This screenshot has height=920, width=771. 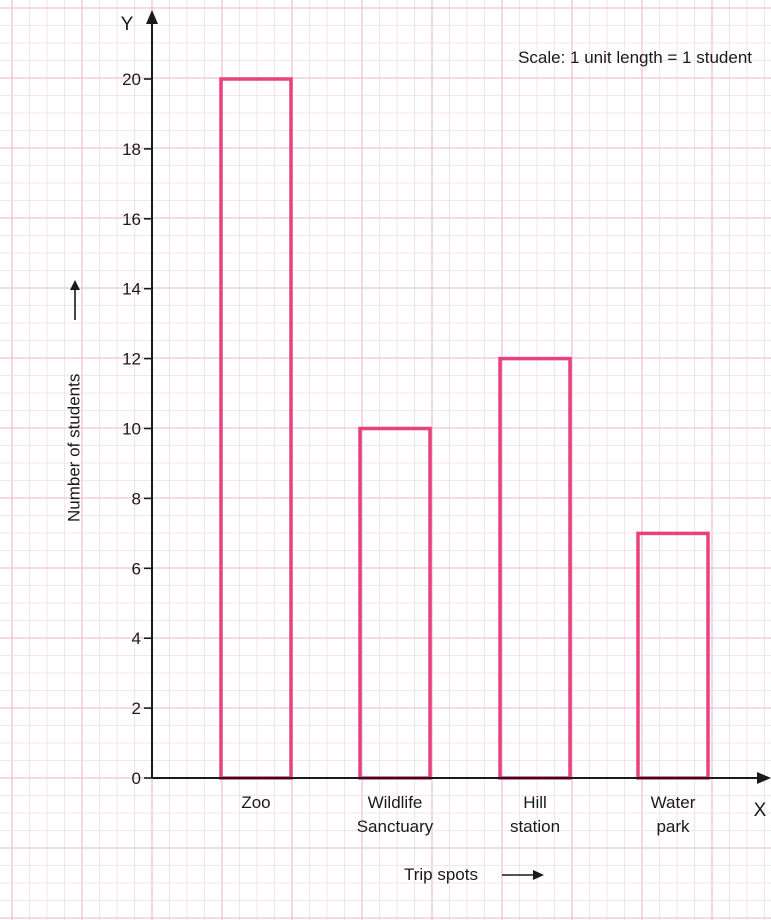 I want to click on y-tick-label: 2, so click(x=136, y=708).